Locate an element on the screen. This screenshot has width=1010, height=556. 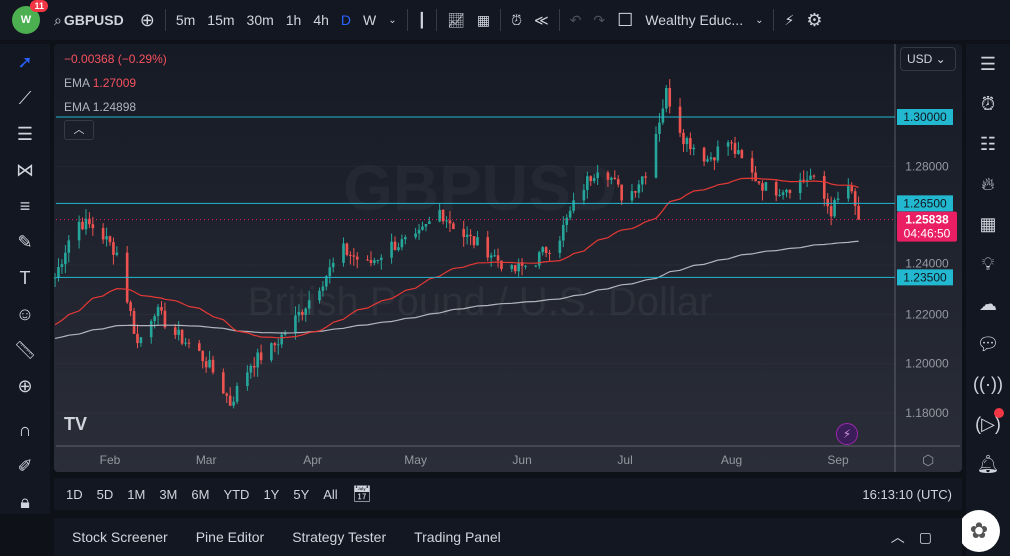
tab-strategy-tester: Strategy Tester is located at coordinates (339, 537).